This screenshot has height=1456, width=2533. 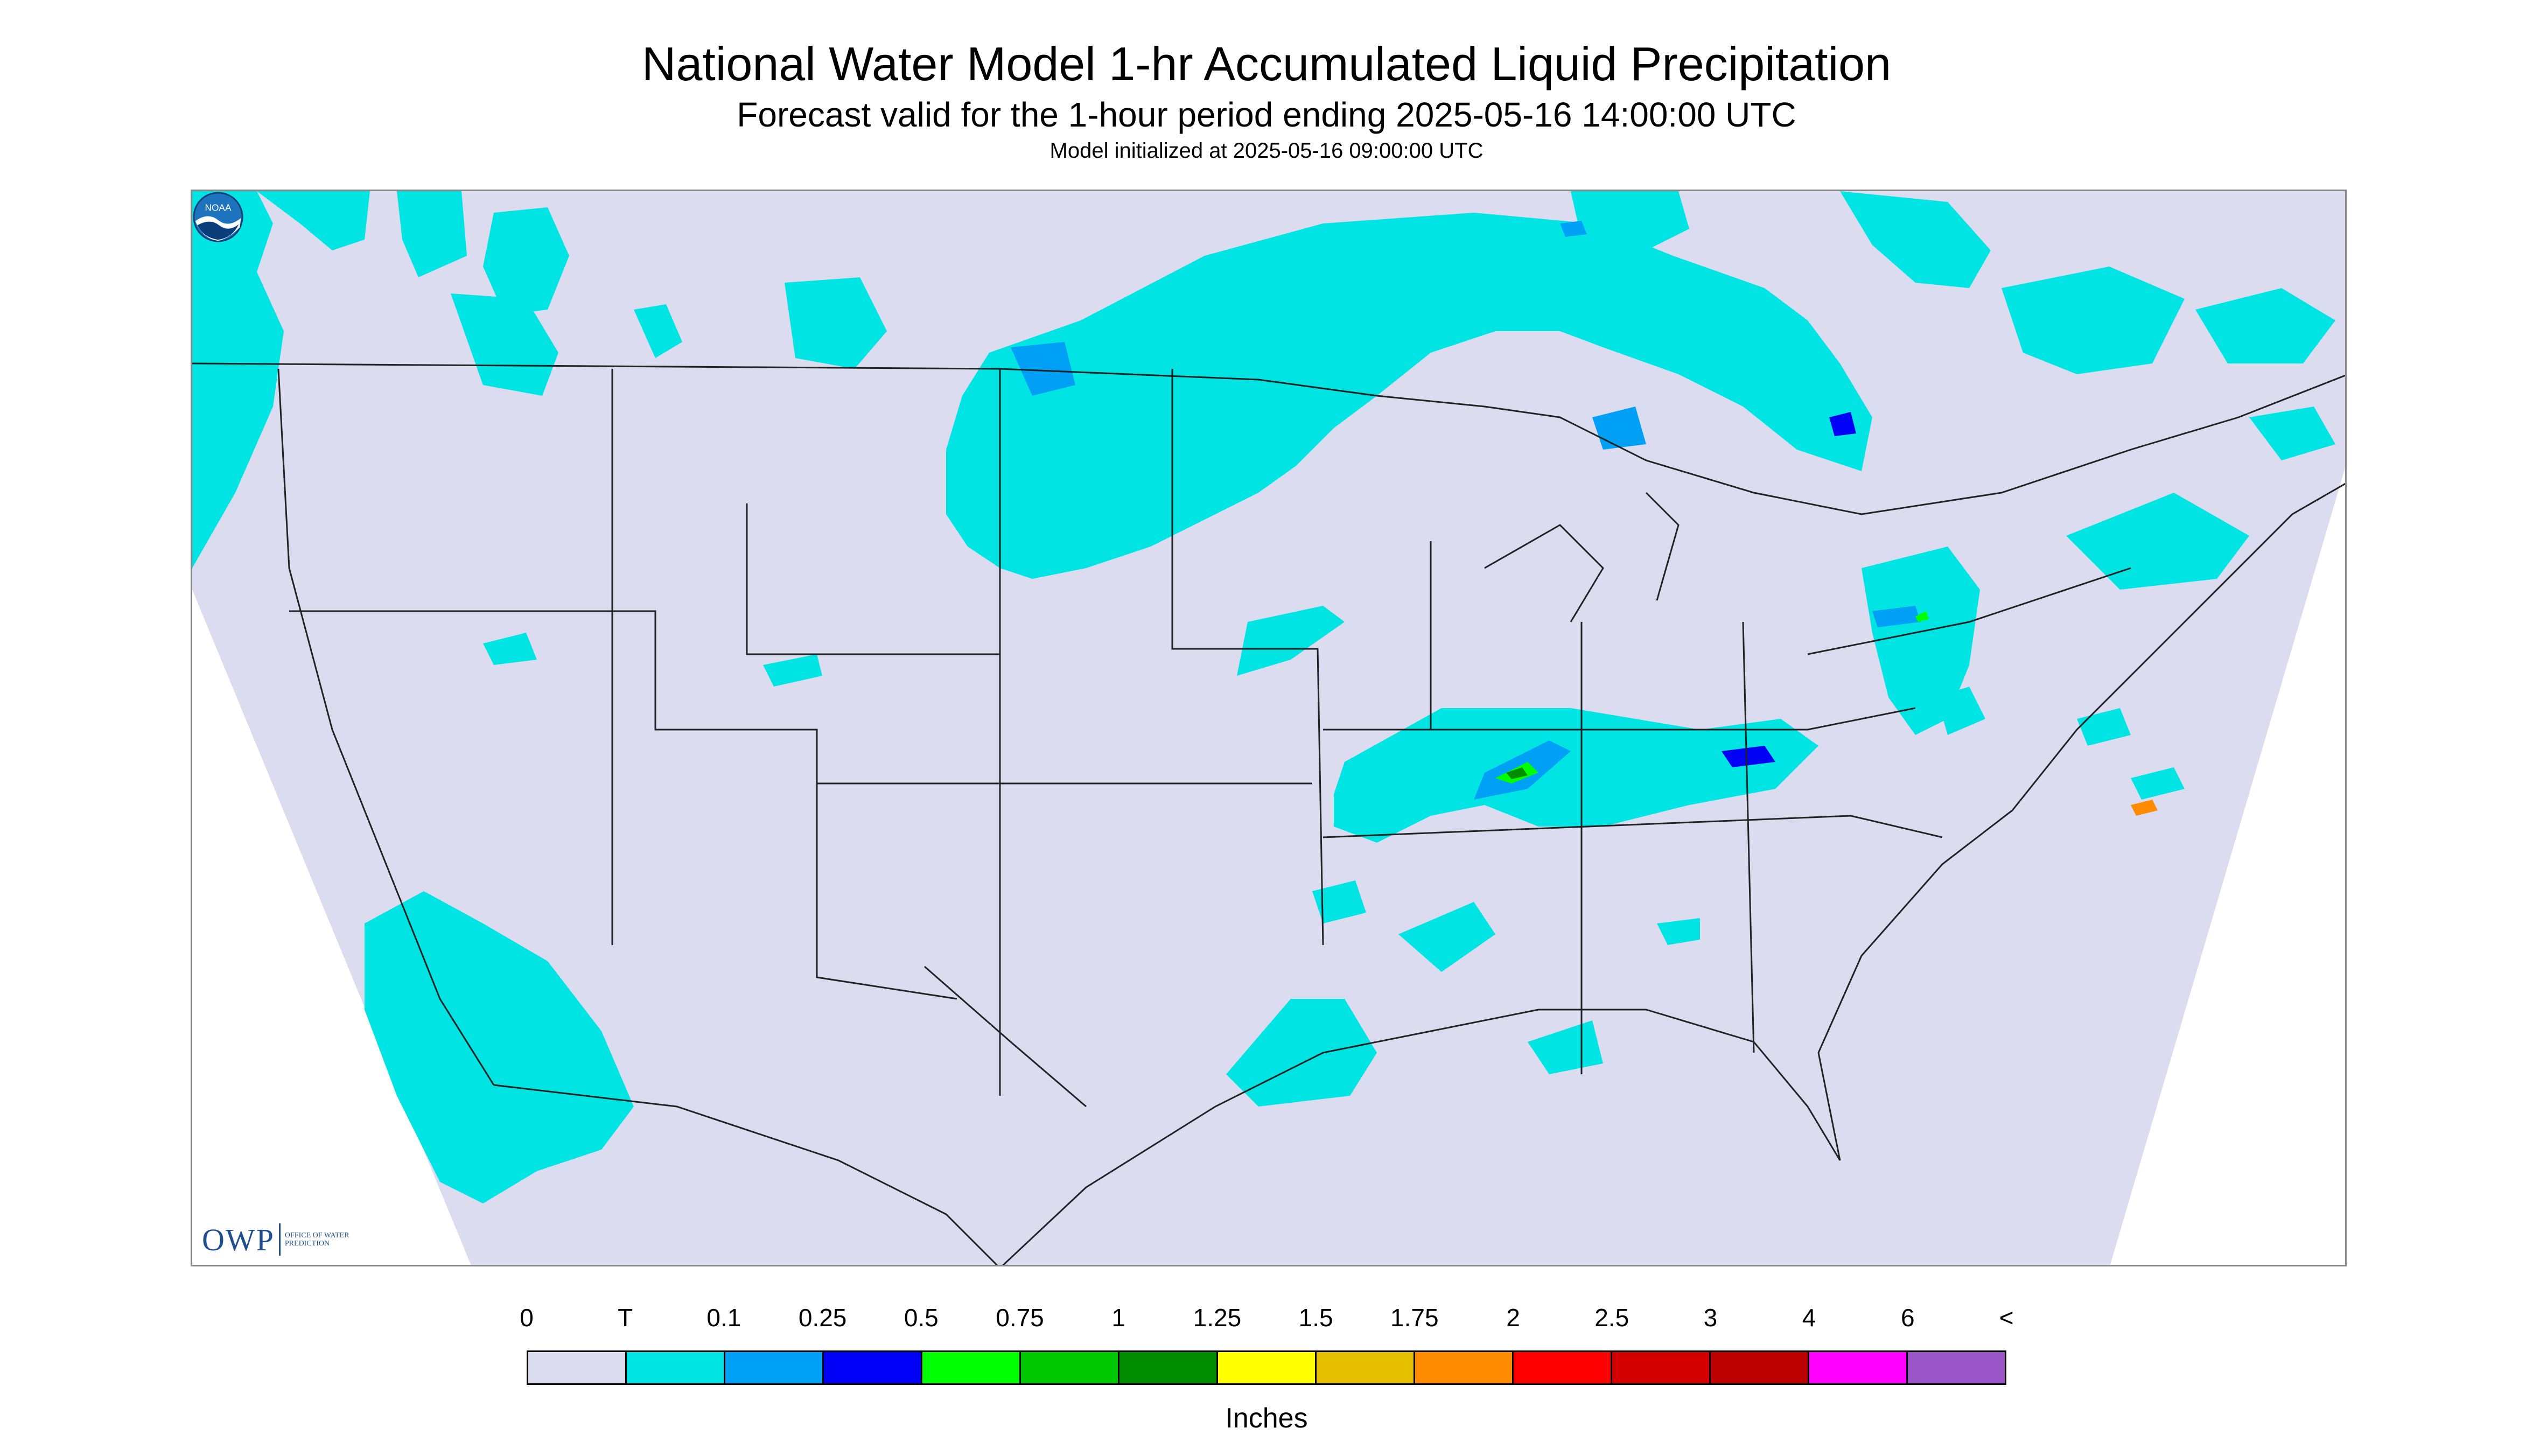 I want to click on legend-label: 1.75, so click(x=1414, y=1318).